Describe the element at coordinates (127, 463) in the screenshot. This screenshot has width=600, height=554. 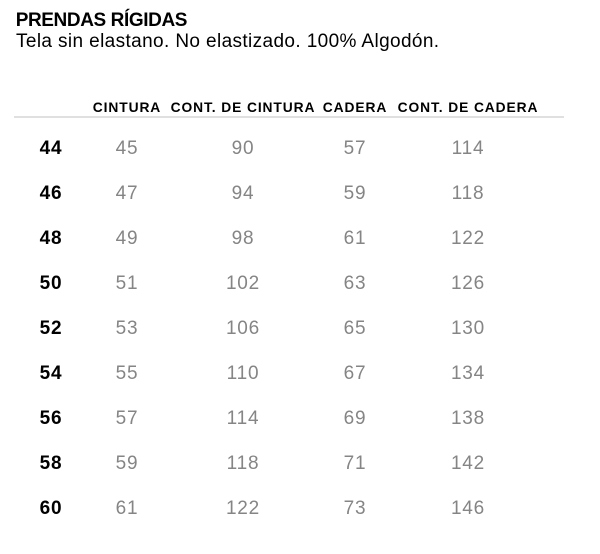
I see `cintura-value: 59` at that location.